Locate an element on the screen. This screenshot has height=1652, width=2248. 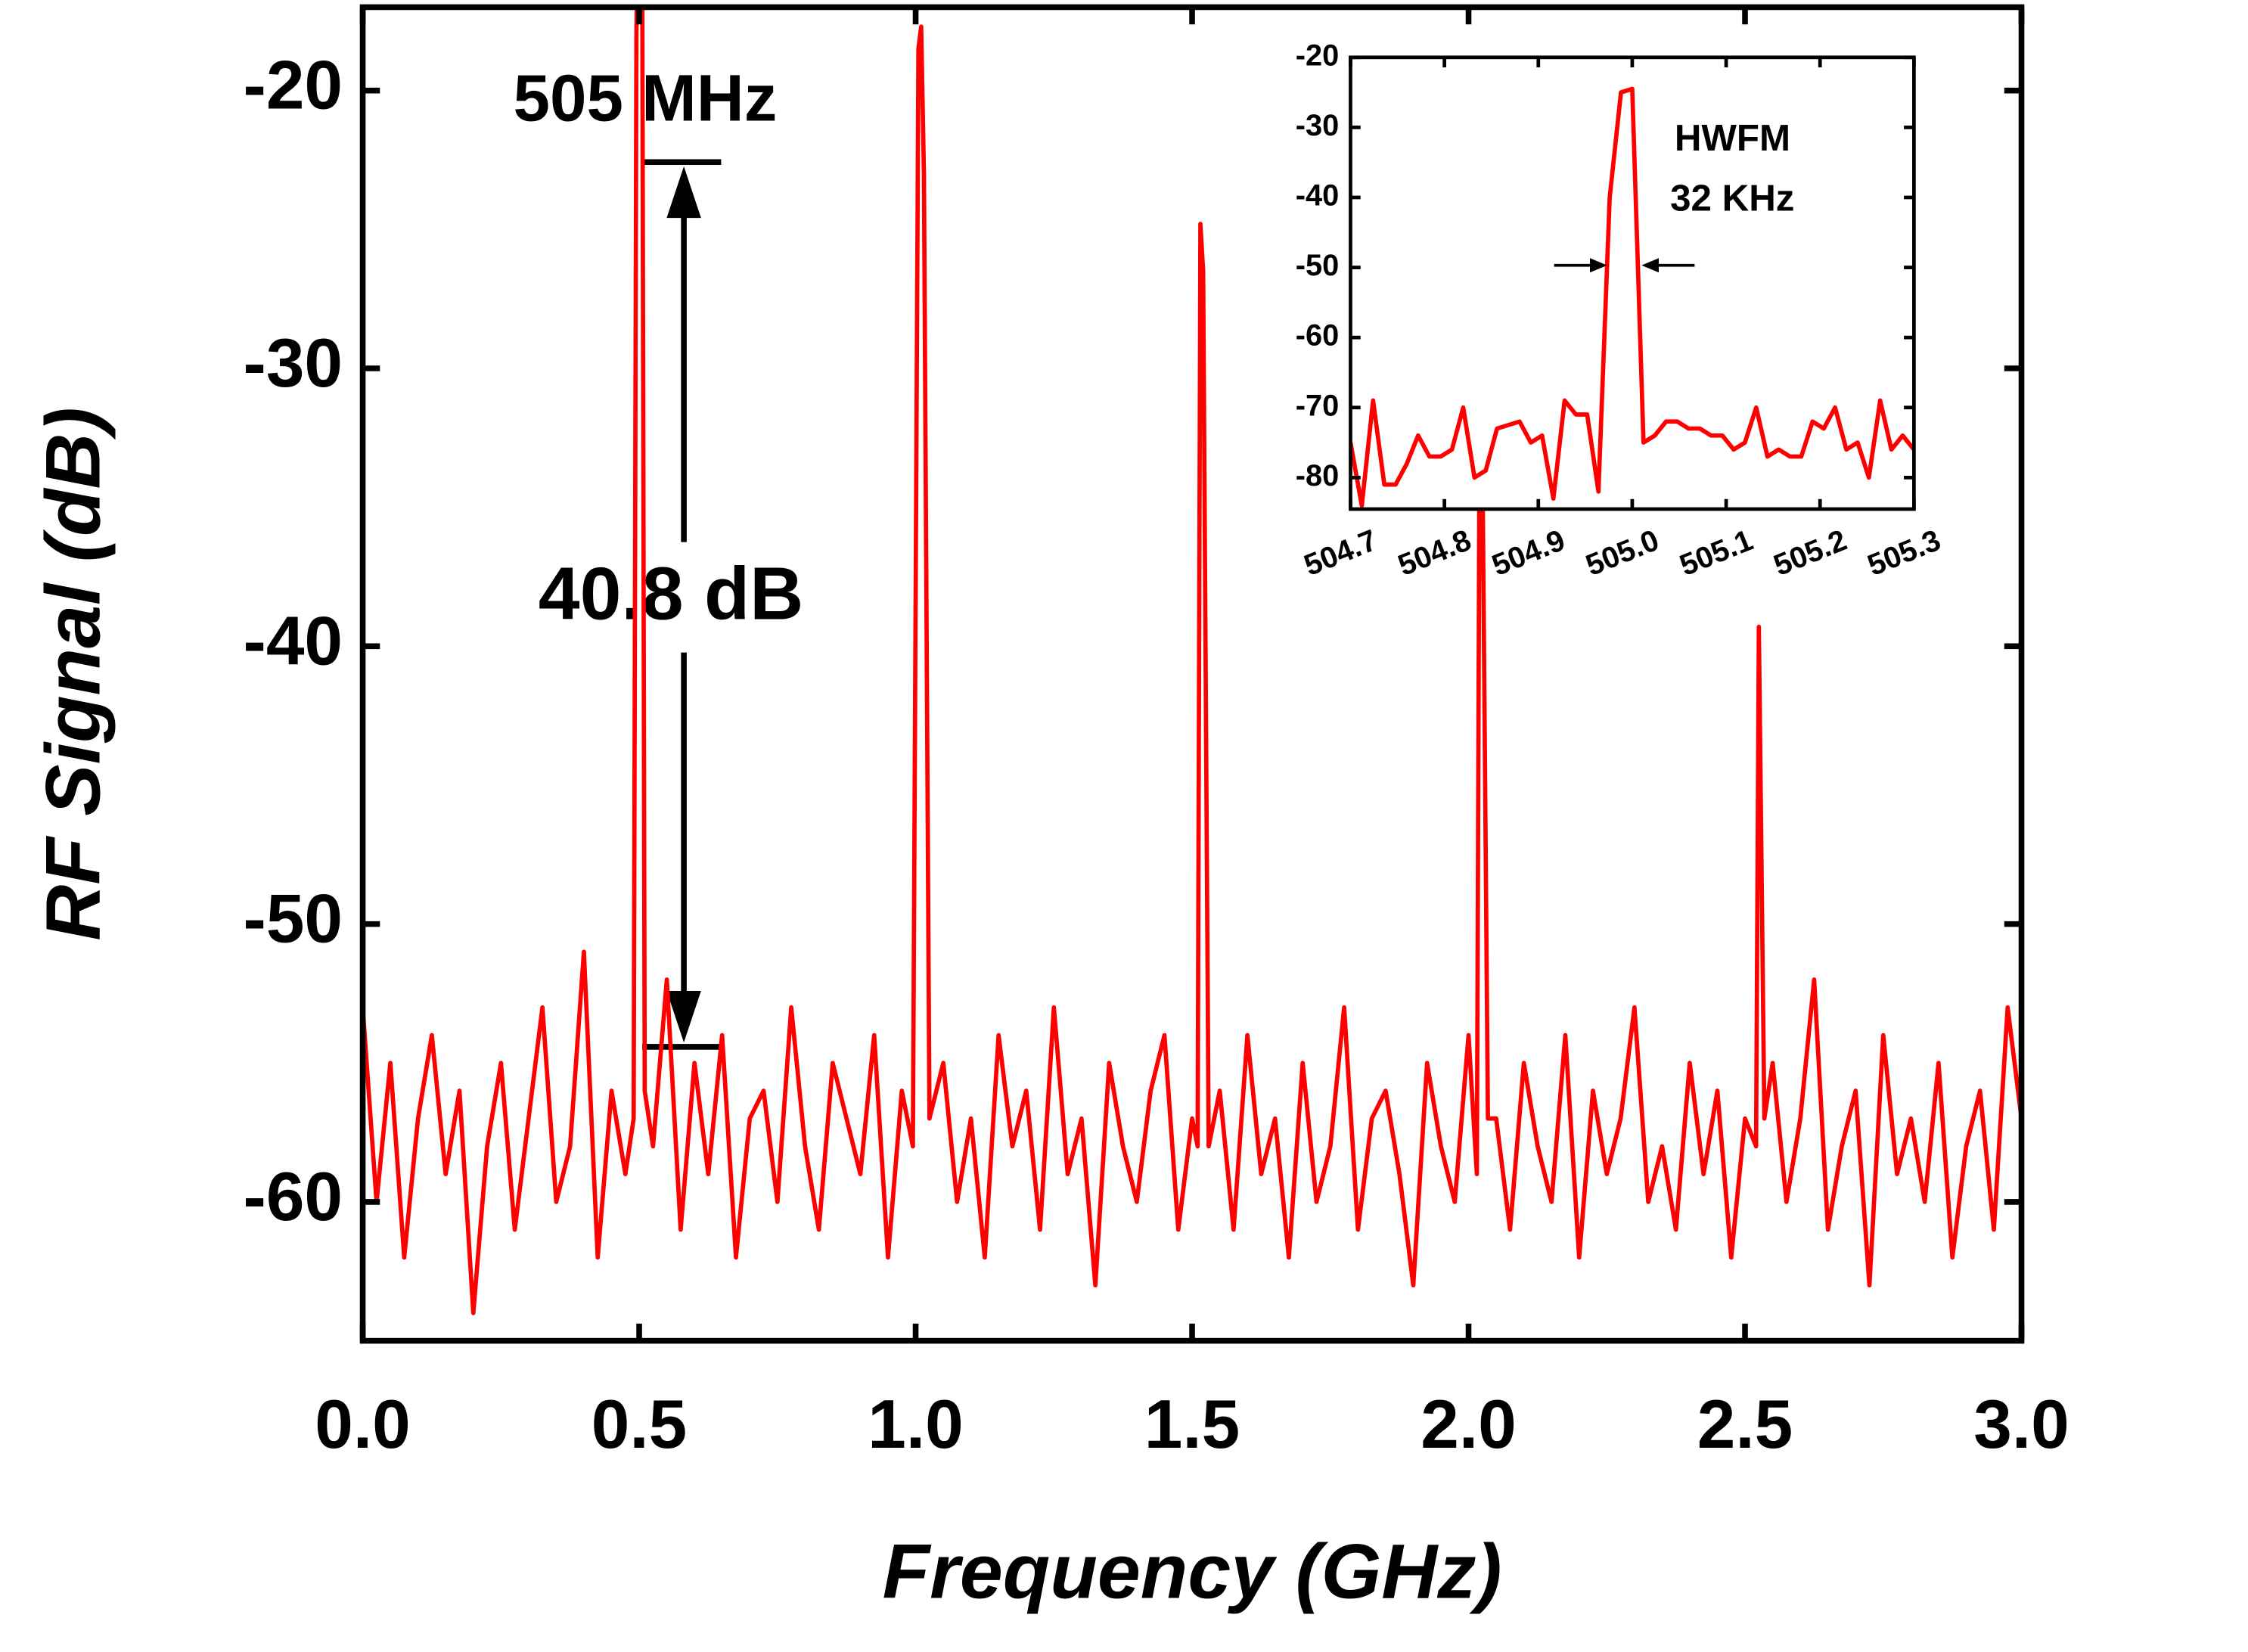
x-axis-label: Frequency (GHz) is located at coordinates (1192, 1570).